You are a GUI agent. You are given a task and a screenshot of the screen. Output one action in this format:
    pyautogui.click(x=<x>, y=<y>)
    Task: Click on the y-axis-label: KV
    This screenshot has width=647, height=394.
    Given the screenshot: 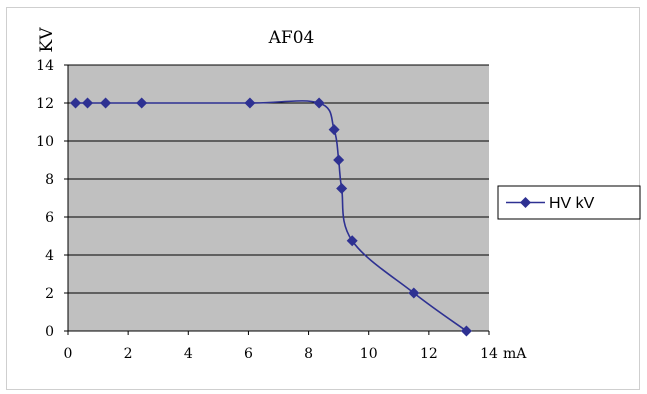 What is the action you would take?
    pyautogui.click(x=47, y=40)
    